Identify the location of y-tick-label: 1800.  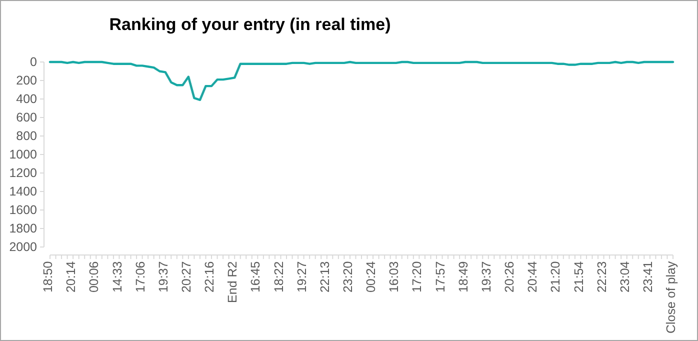
(23, 229).